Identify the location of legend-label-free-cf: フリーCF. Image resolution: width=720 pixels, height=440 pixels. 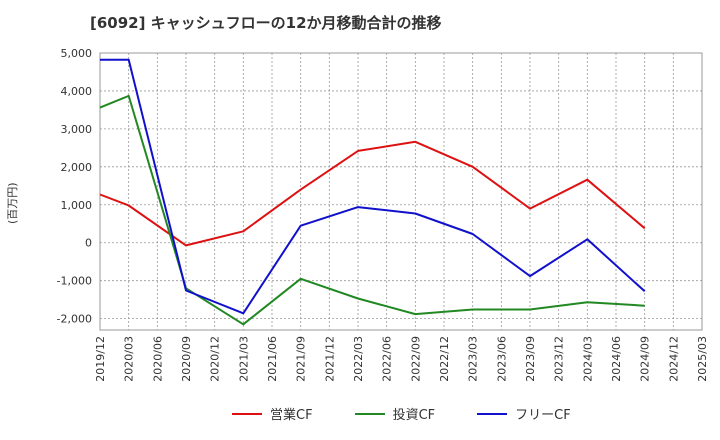
(543, 415).